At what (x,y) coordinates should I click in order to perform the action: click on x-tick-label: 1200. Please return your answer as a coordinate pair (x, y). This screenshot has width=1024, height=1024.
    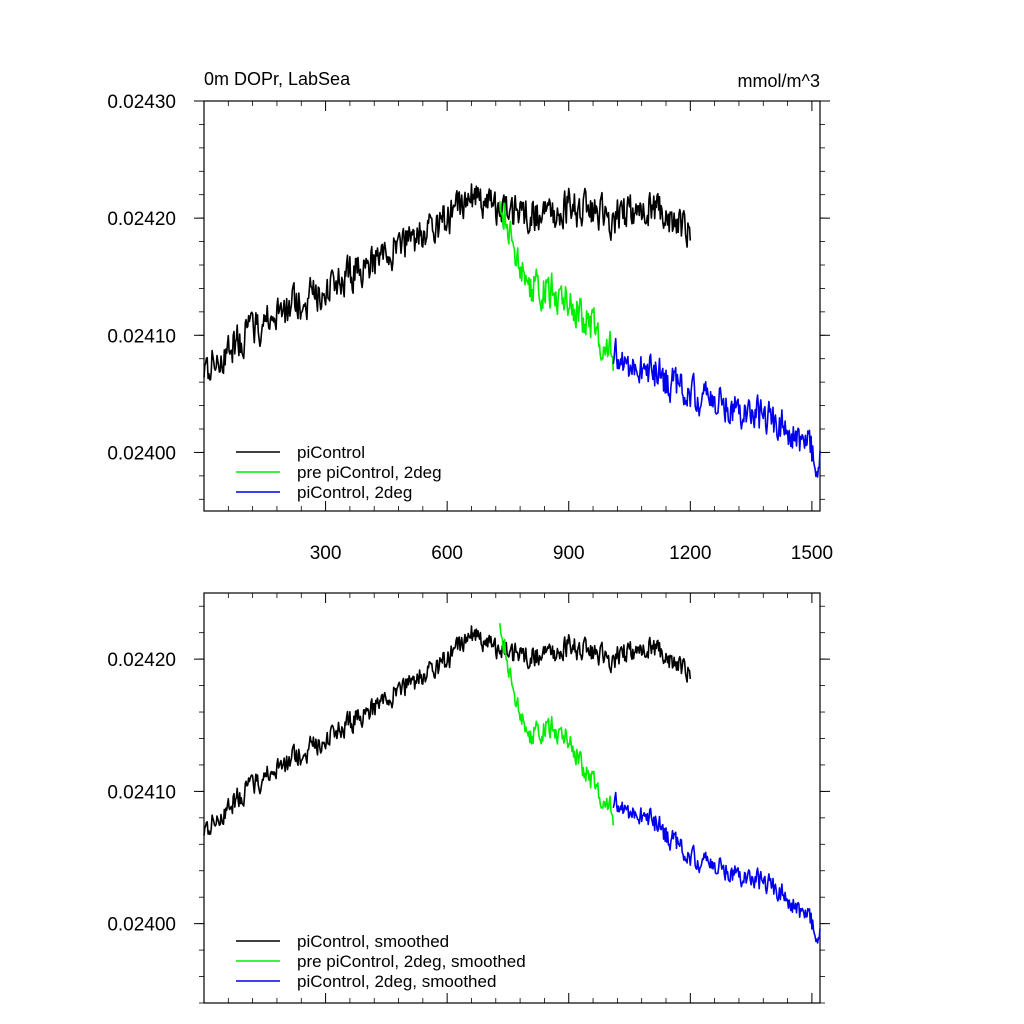
    Looking at the image, I should click on (690, 553).